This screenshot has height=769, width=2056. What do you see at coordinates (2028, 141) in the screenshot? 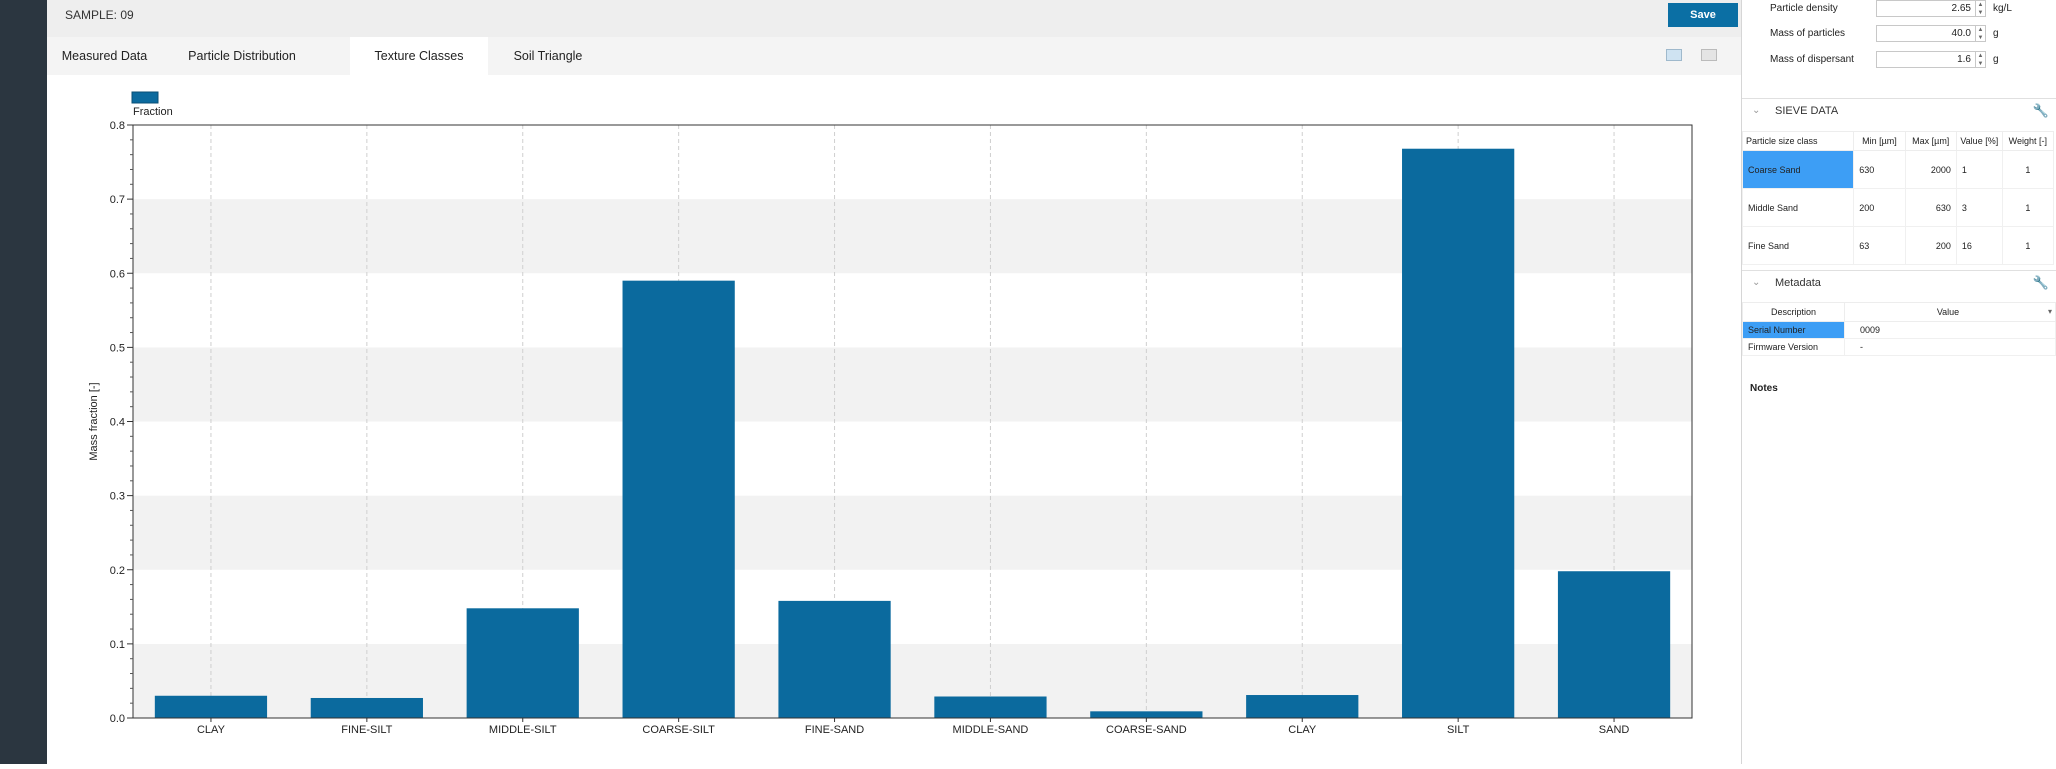
I see `column-header: Weight [-]` at bounding box center [2028, 141].